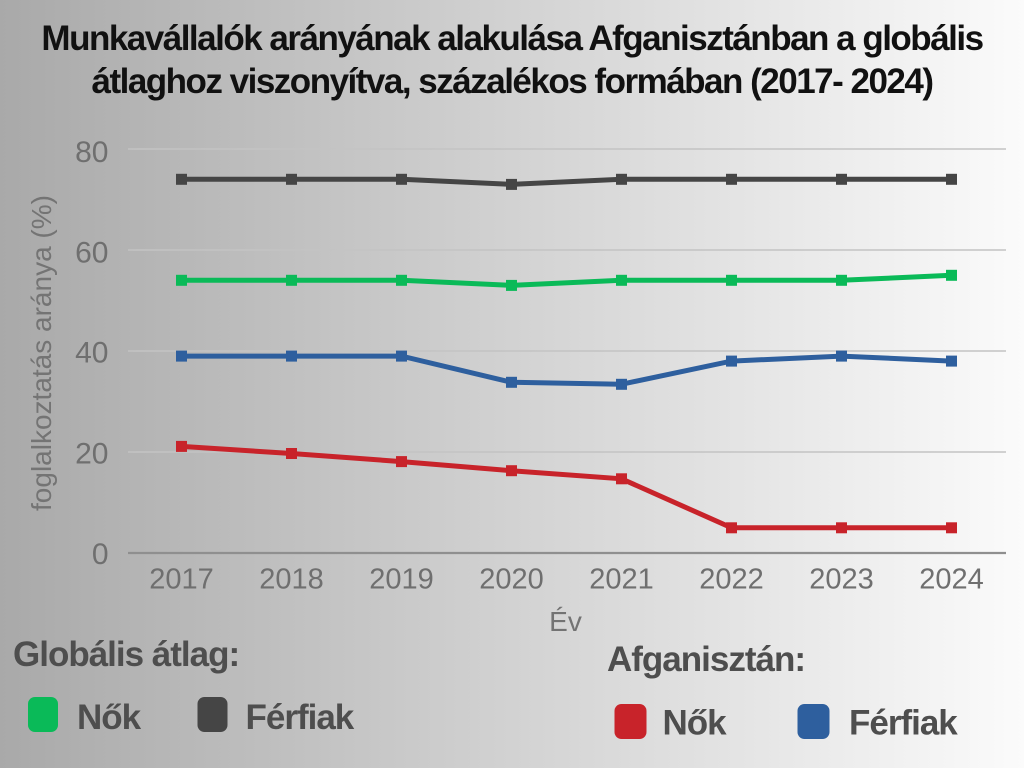 The image size is (1024, 768). What do you see at coordinates (91, 152) in the screenshot?
I see `svg-text: 80` at bounding box center [91, 152].